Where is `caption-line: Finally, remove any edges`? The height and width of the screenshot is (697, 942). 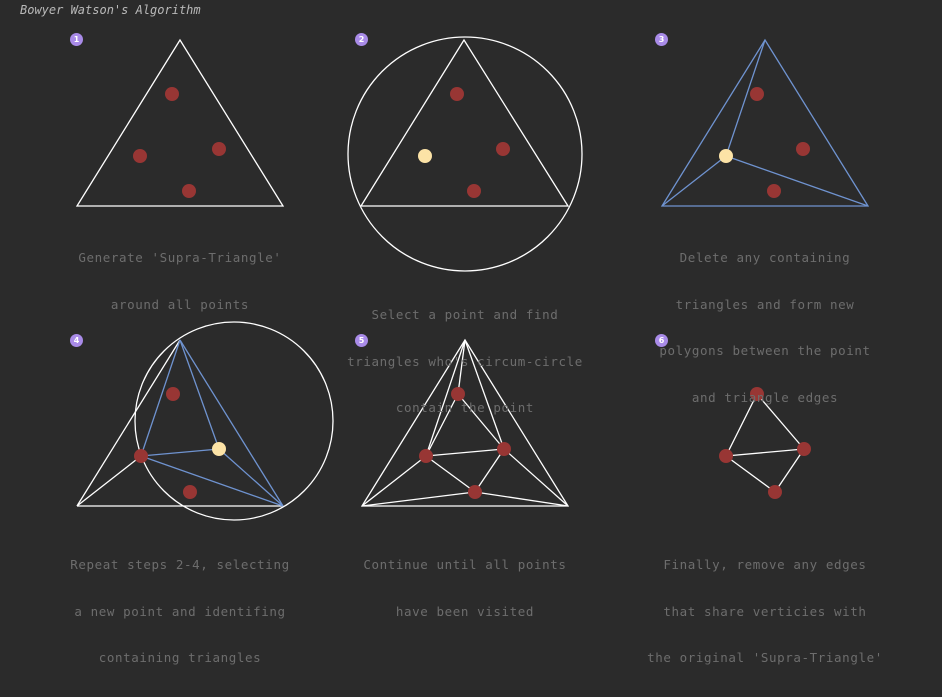
caption-line: Finally, remove any edges is located at coordinates (765, 564).